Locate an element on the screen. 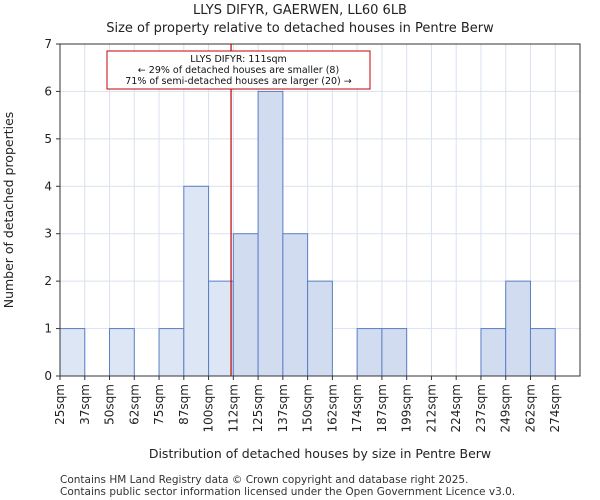 This screenshot has height=500, width=600. y-tick-label: 5 is located at coordinates (48, 139).